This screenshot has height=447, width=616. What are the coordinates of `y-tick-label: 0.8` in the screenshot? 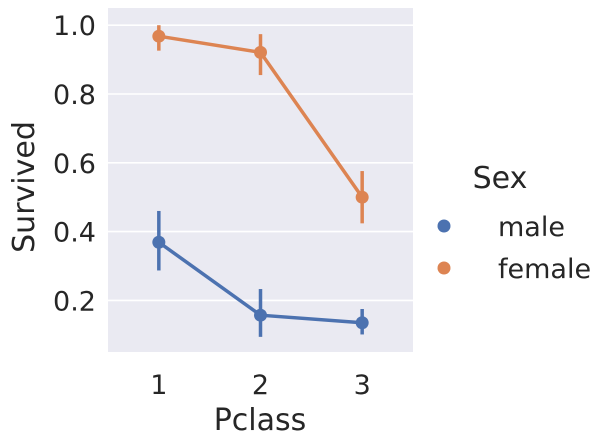 It's located at (74, 95).